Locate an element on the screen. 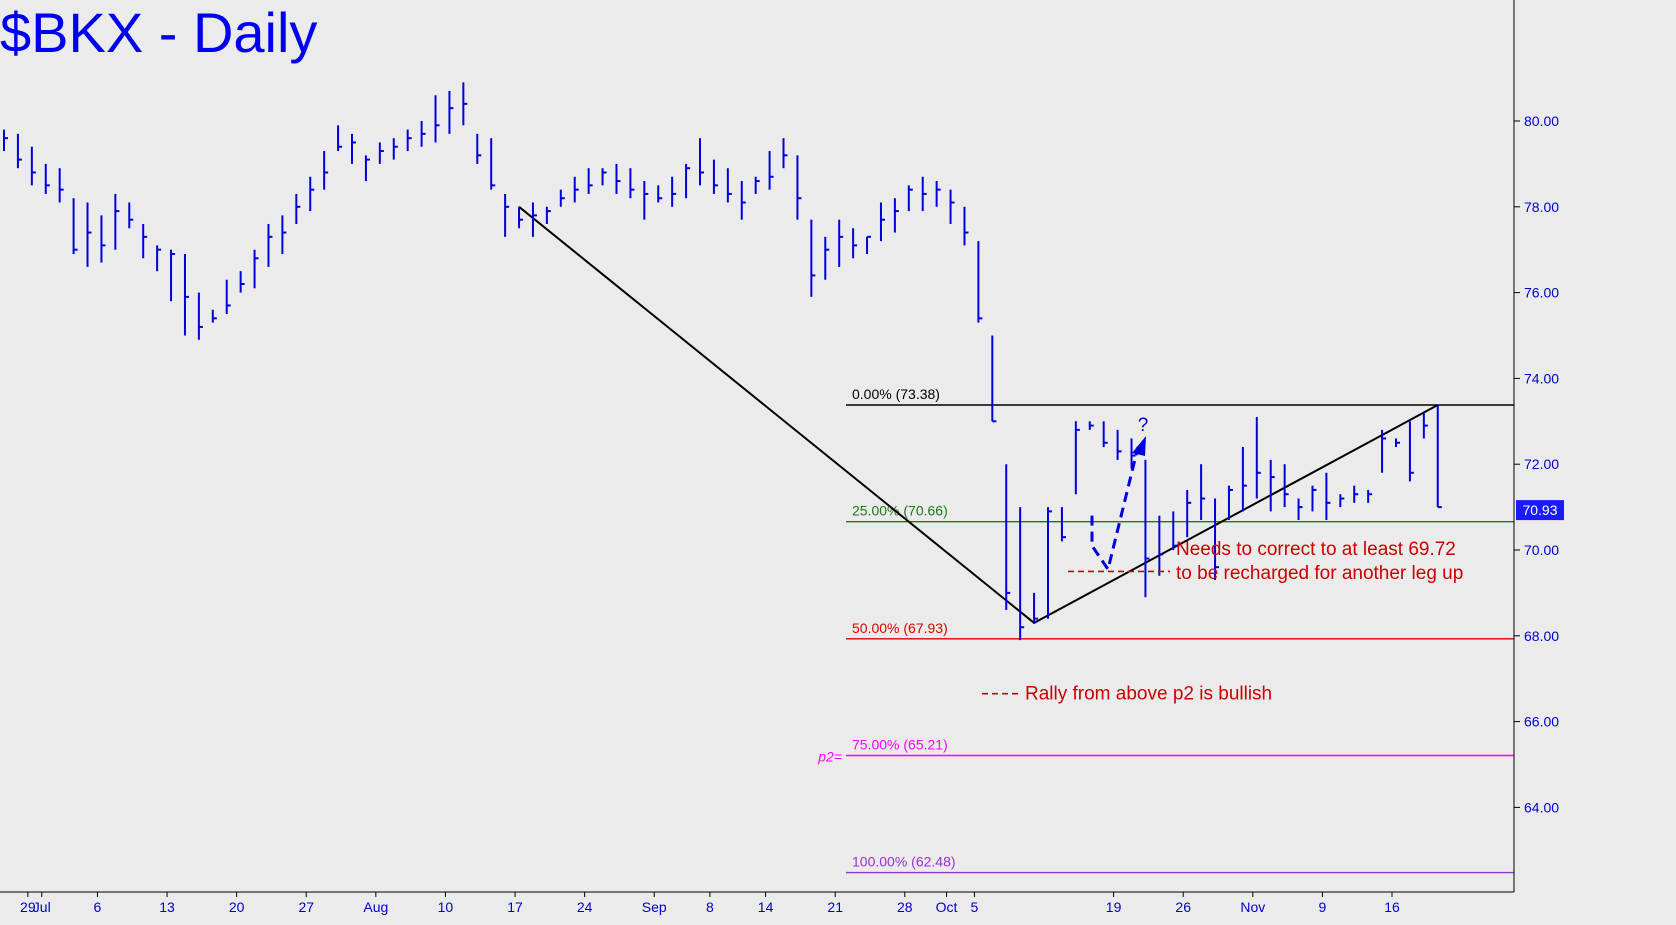  p2-label: p2= is located at coordinates (829, 756).